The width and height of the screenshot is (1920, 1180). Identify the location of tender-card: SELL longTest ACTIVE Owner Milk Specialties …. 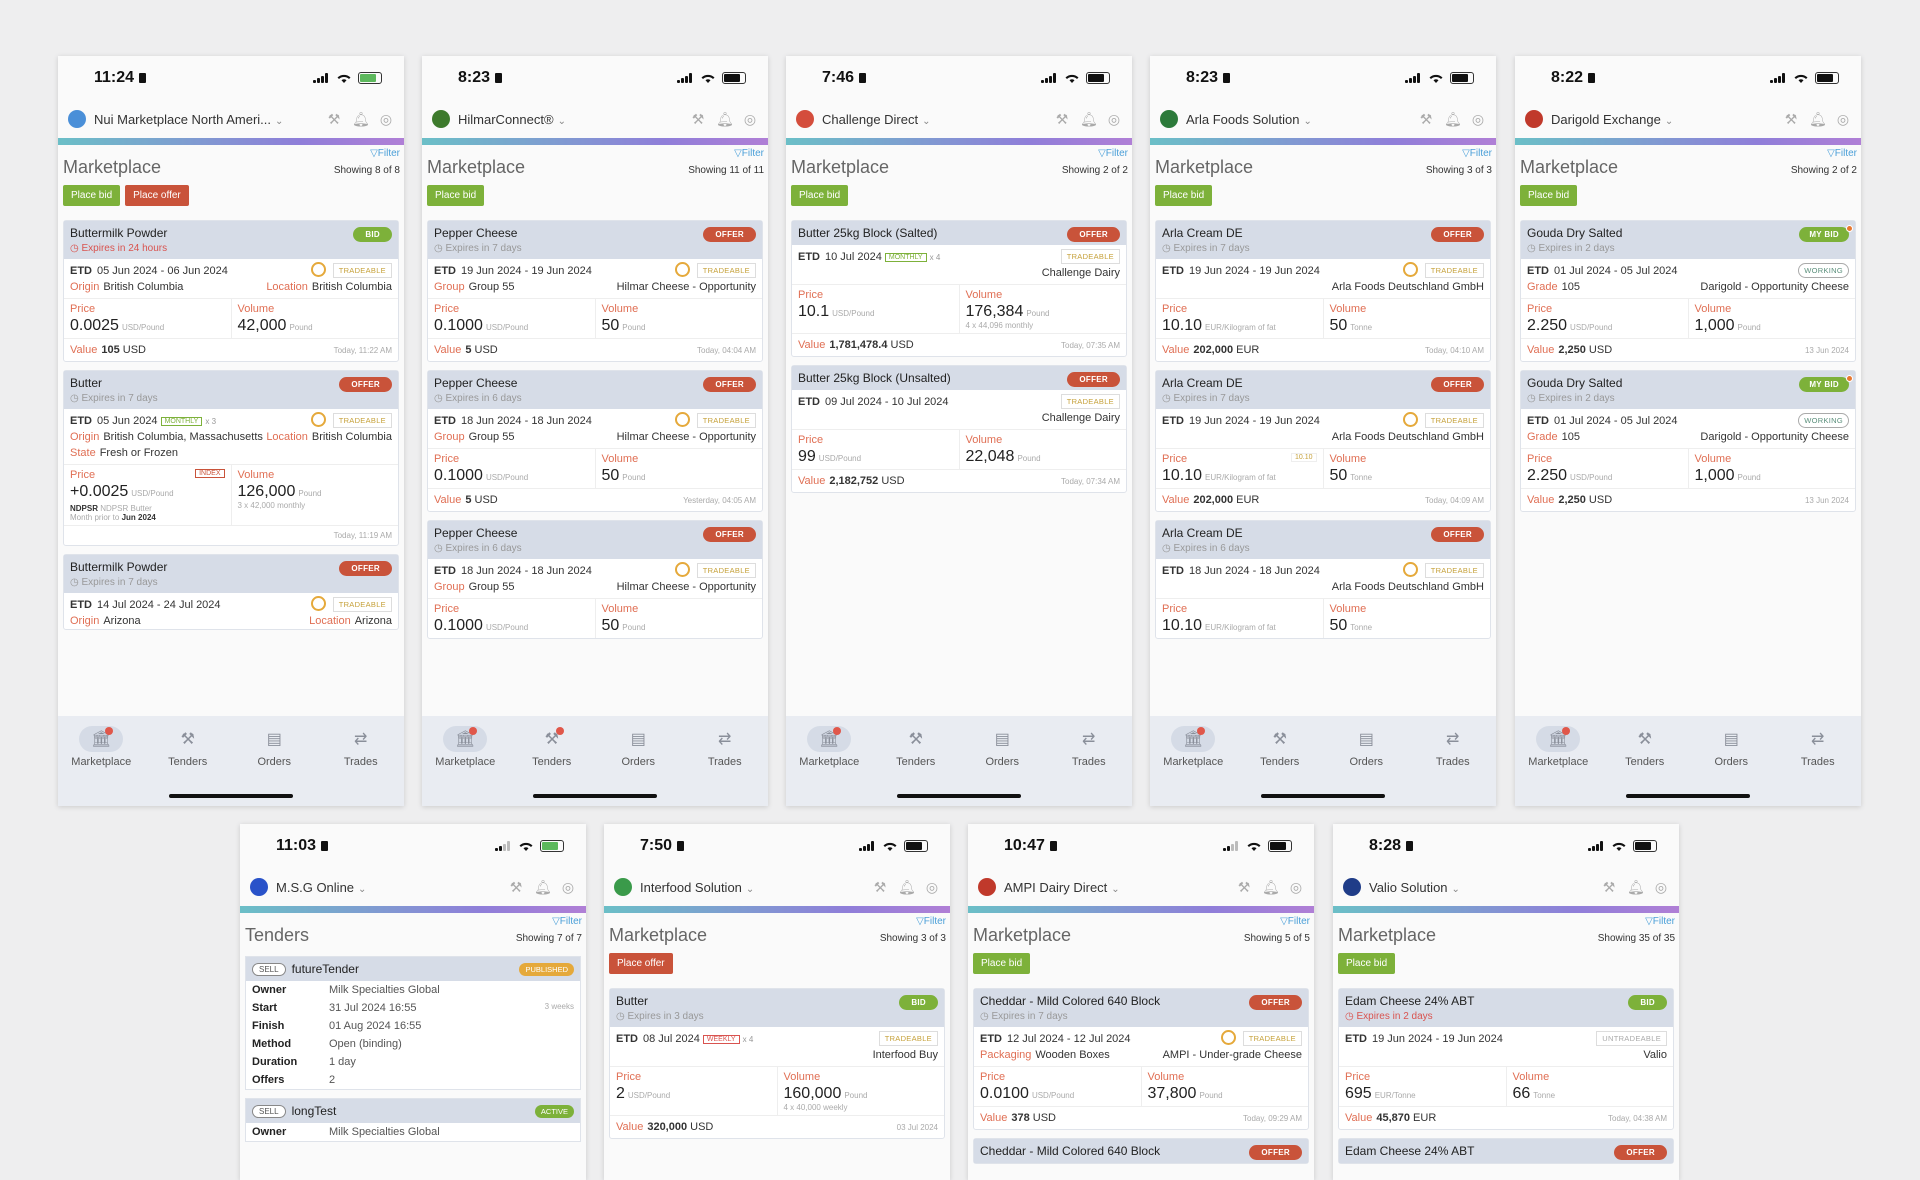
(413, 1120).